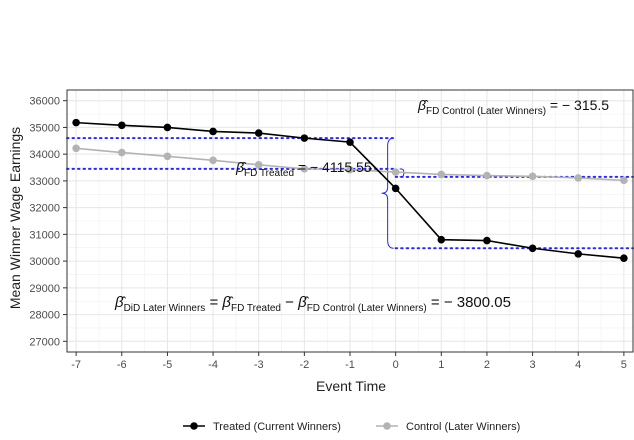 The image size is (634, 440). I want to click on annotation-did-subscript: DiD Later Winners, so click(165, 308).